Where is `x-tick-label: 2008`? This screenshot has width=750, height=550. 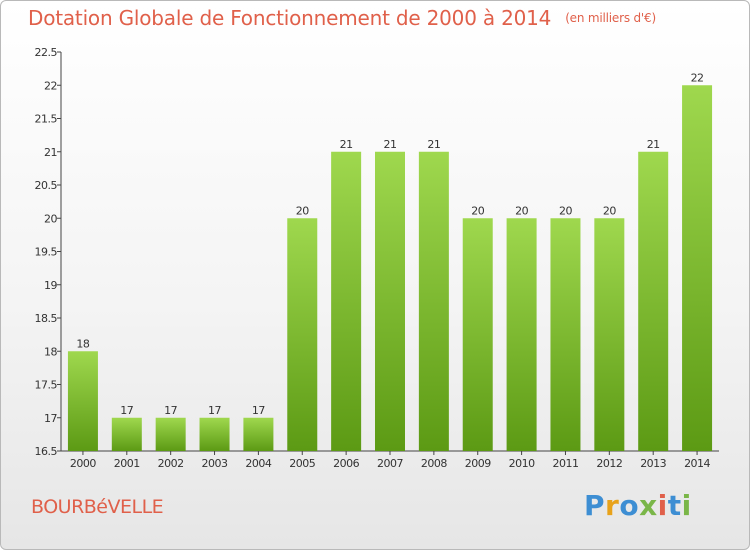 x-tick-label: 2008 is located at coordinates (434, 463).